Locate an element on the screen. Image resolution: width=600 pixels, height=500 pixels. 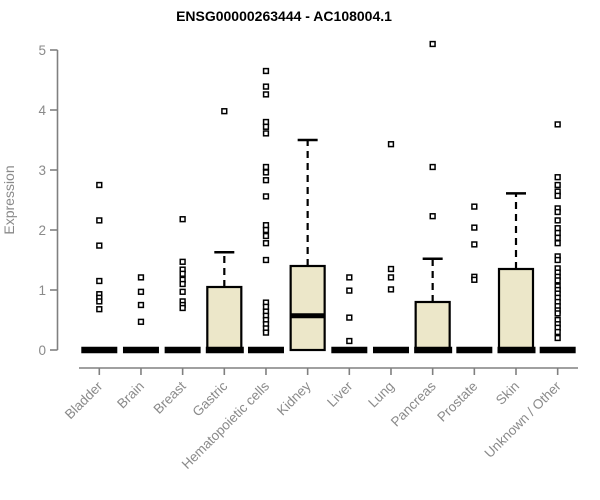
x-category-label-skin: Skin is located at coordinates (507, 393).